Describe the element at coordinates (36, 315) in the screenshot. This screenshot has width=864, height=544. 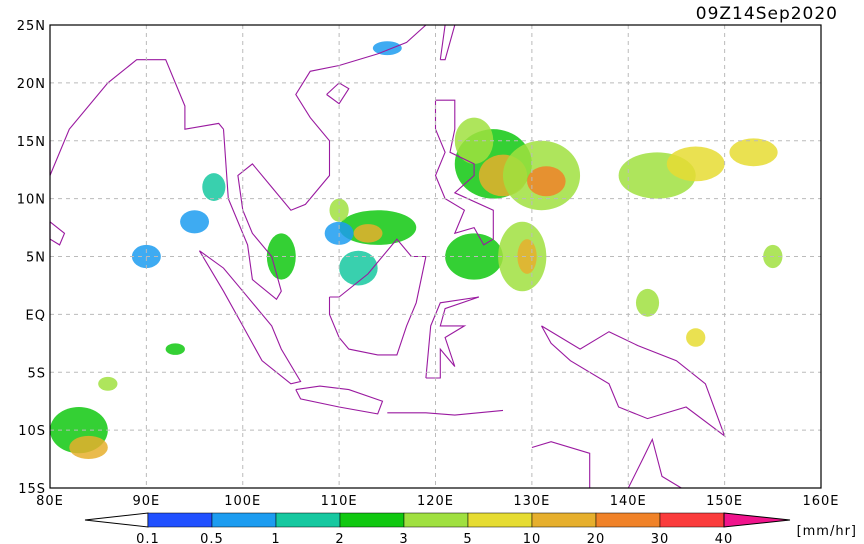
I see `lat-label: EQ` at that location.